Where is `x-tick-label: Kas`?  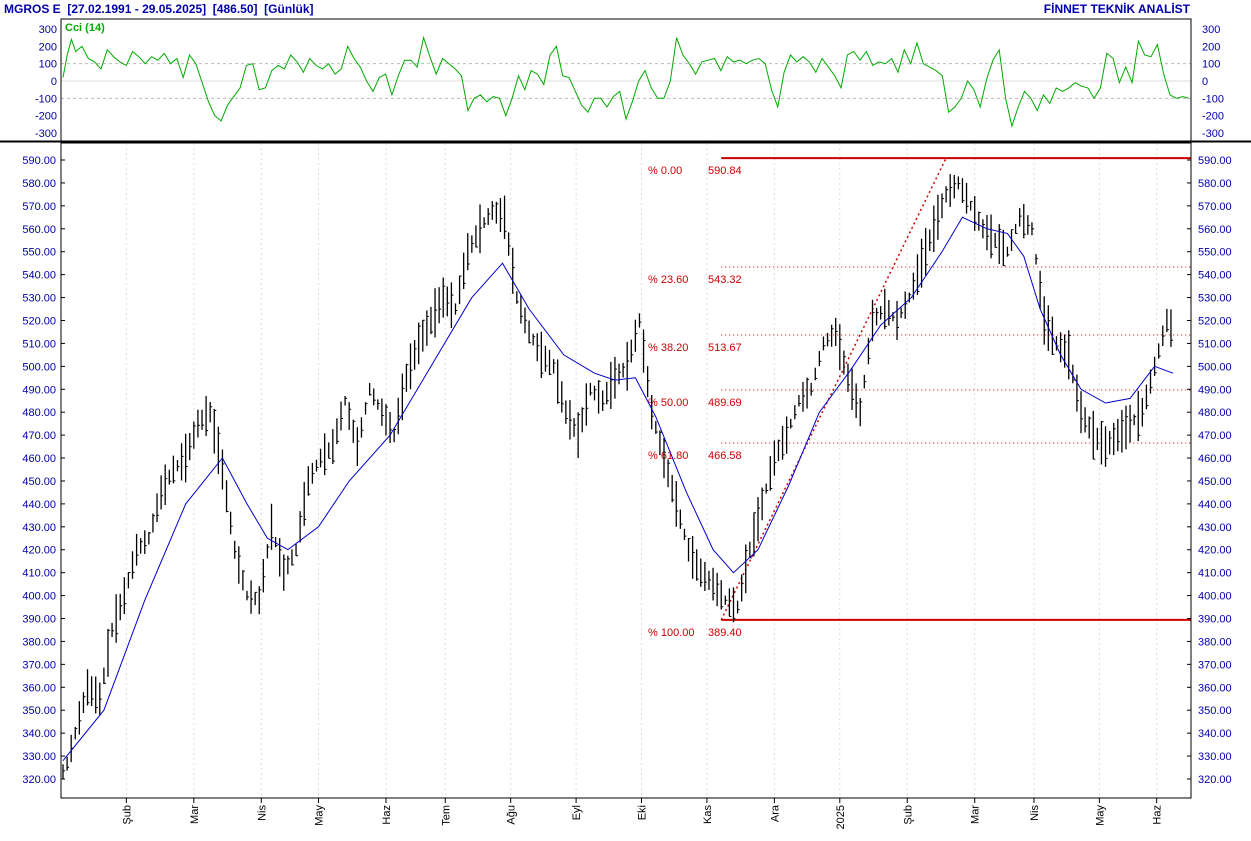 x-tick-label: Kas is located at coordinates (708, 814).